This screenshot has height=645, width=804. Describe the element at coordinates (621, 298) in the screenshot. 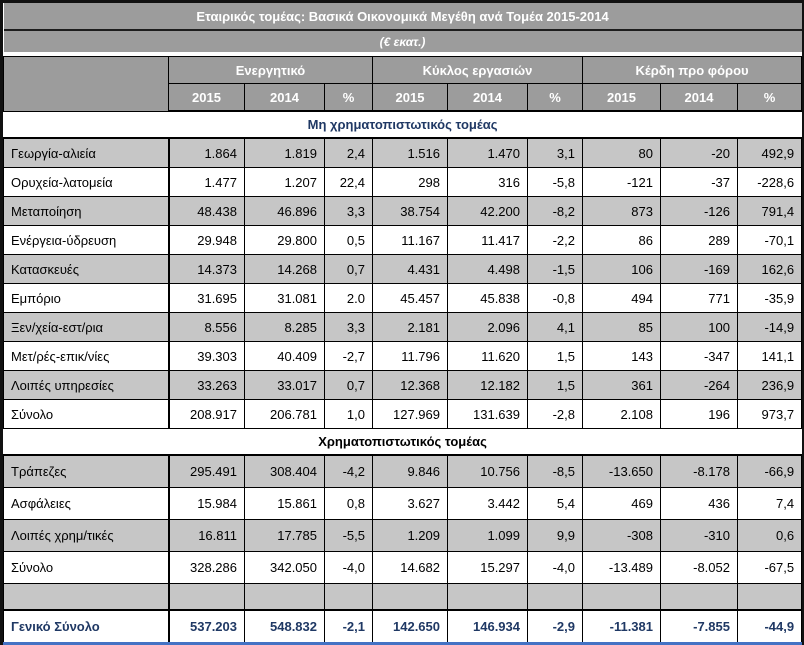

I see `value-cell: 494` at that location.